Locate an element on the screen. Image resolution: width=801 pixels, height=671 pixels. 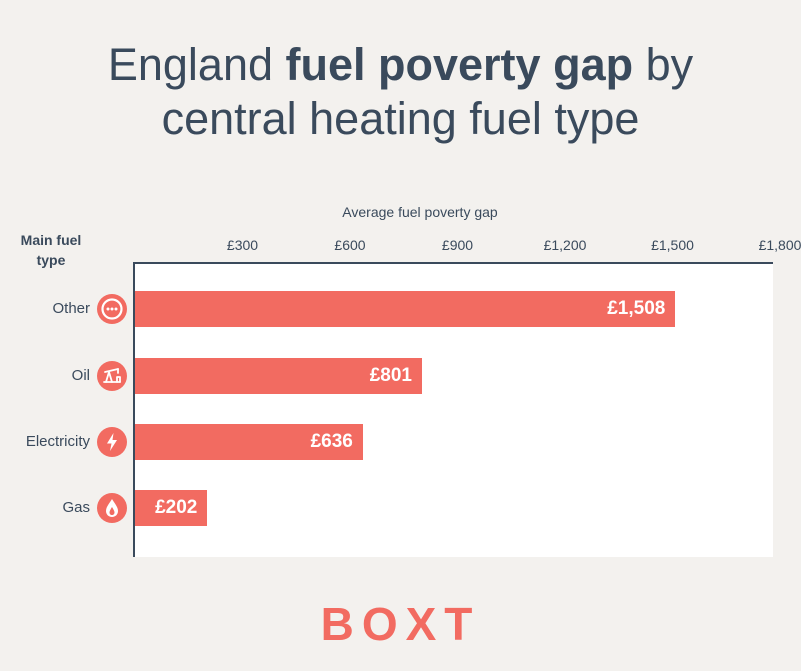
category-label-oil: Oil is located at coordinates (80, 375).